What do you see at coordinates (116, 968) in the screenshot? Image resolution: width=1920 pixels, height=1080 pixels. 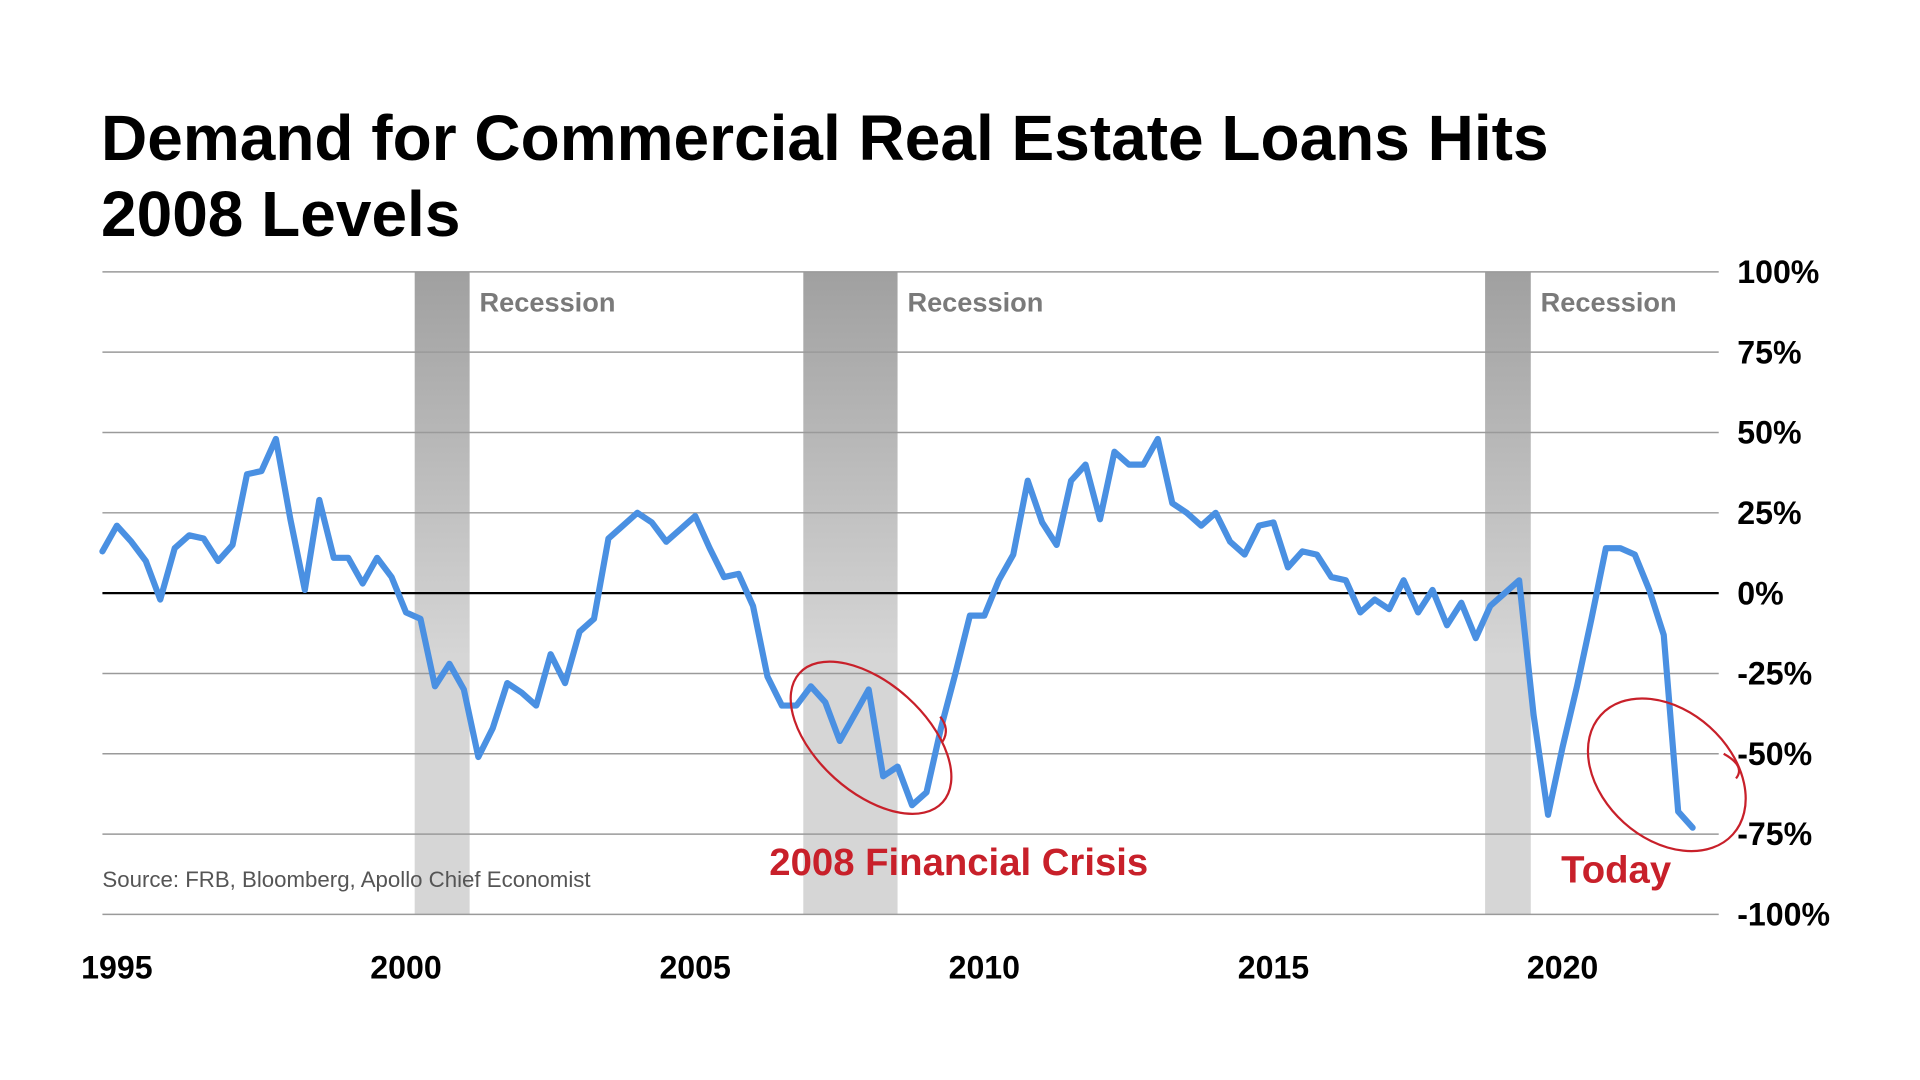 I see `x-tick-label: 1995` at bounding box center [116, 968].